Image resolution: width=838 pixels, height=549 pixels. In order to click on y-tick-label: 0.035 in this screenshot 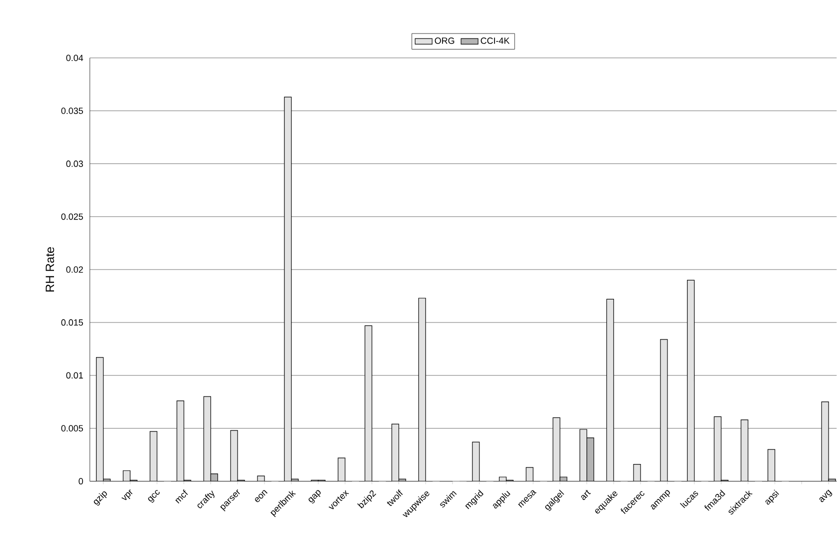, I will do `click(72, 111)`.